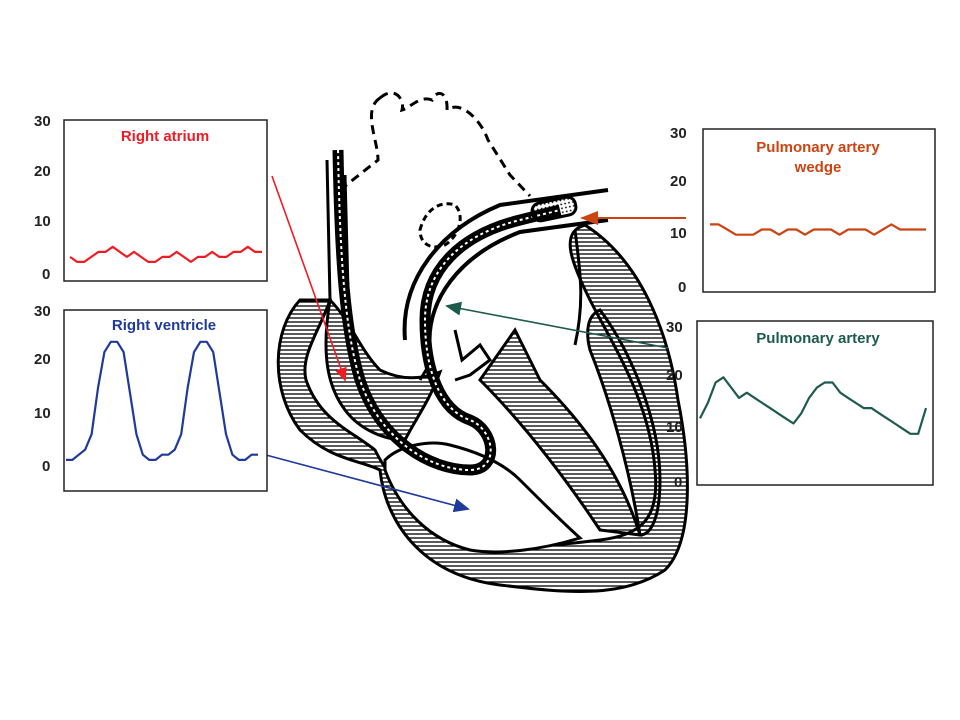  I want to click on pulmonary-artery-arrow, so click(557, 325).